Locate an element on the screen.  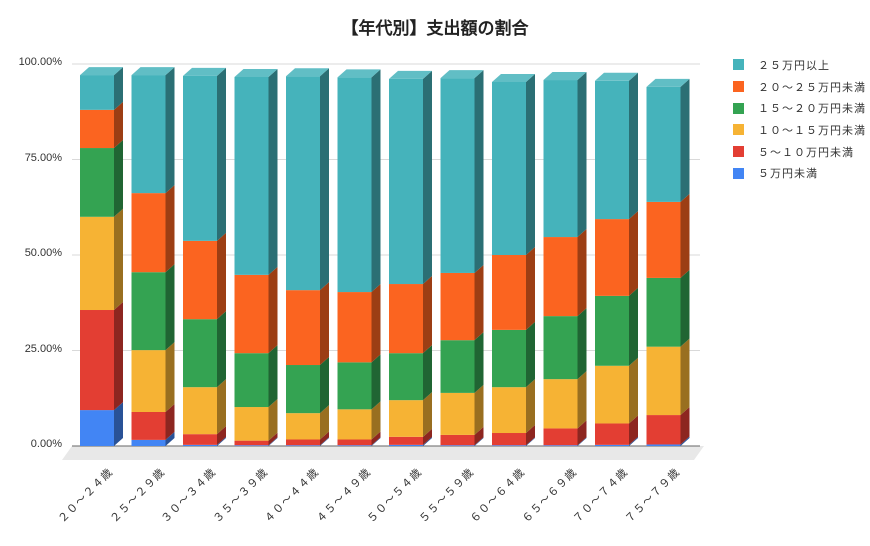
y-tick-label: 50.00% is located at coordinates (43, 253).